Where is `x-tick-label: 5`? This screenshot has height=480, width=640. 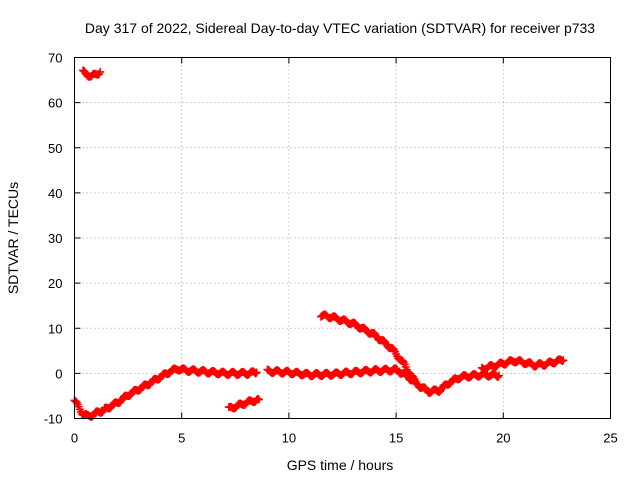
x-tick-label: 5 is located at coordinates (181, 438).